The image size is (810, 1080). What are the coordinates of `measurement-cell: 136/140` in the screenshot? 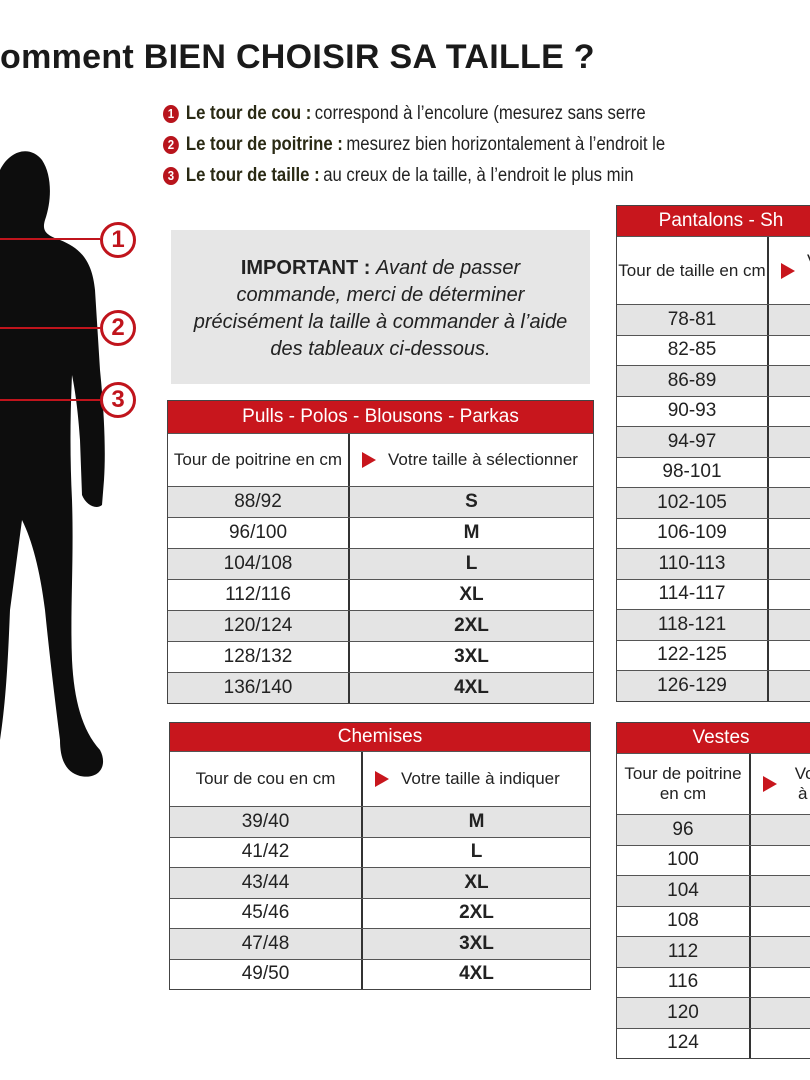 It's located at (258, 687).